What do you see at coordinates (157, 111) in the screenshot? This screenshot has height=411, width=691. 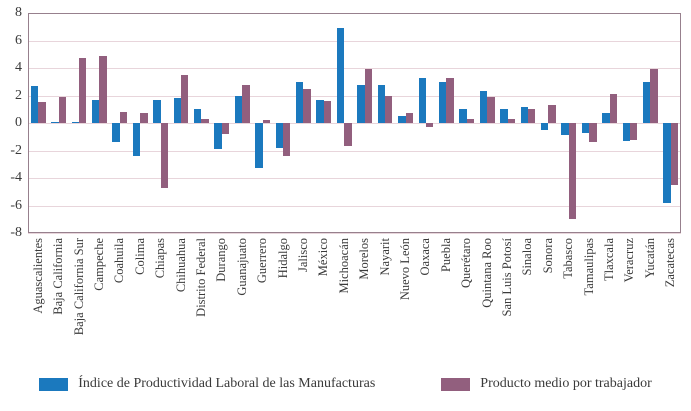 I see `bar-indice-Chiapas` at bounding box center [157, 111].